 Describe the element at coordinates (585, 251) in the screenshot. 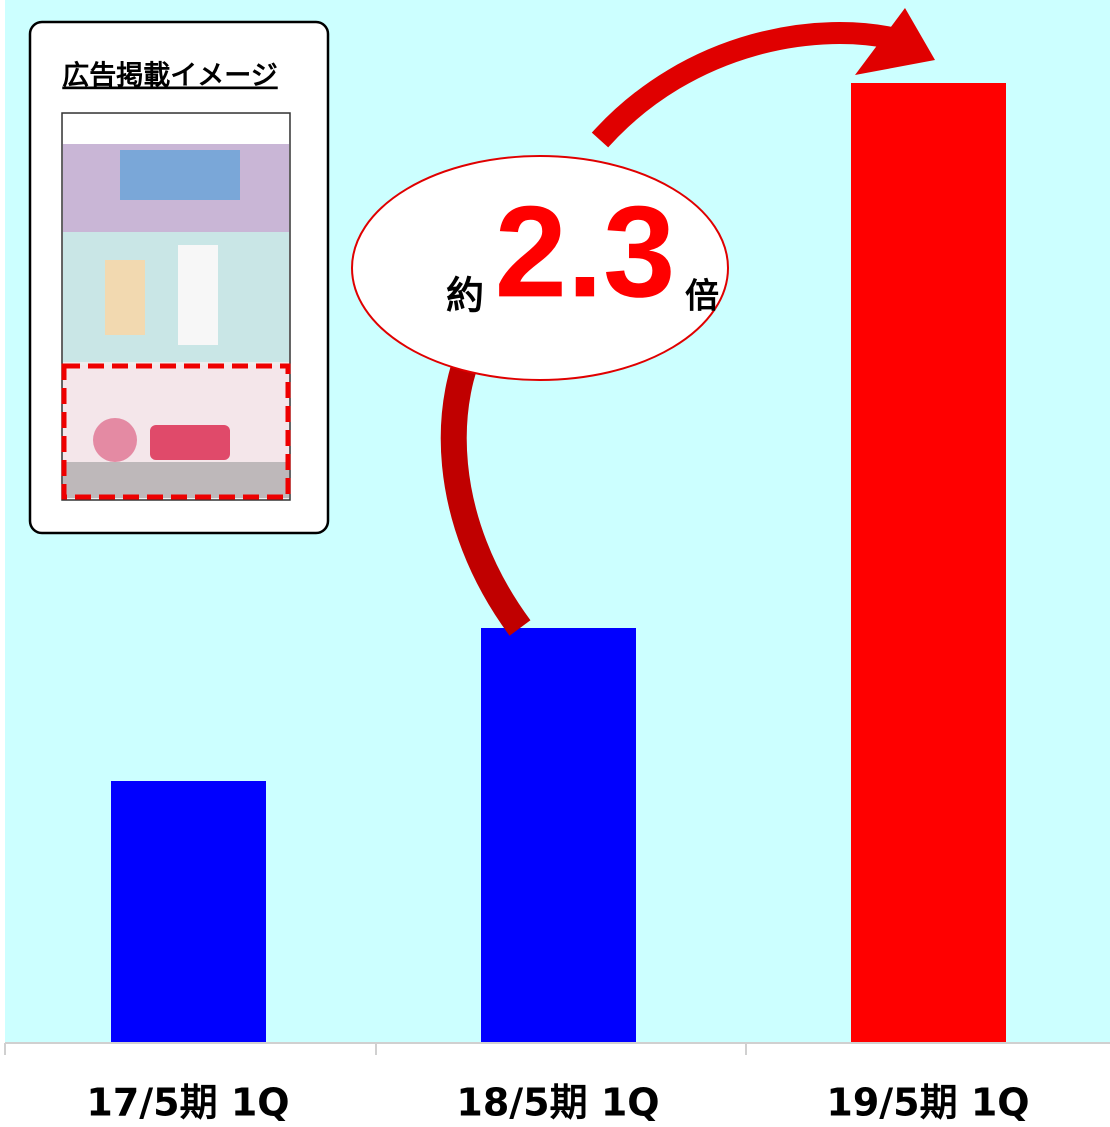

I see `annotation-value: 2.3` at that location.